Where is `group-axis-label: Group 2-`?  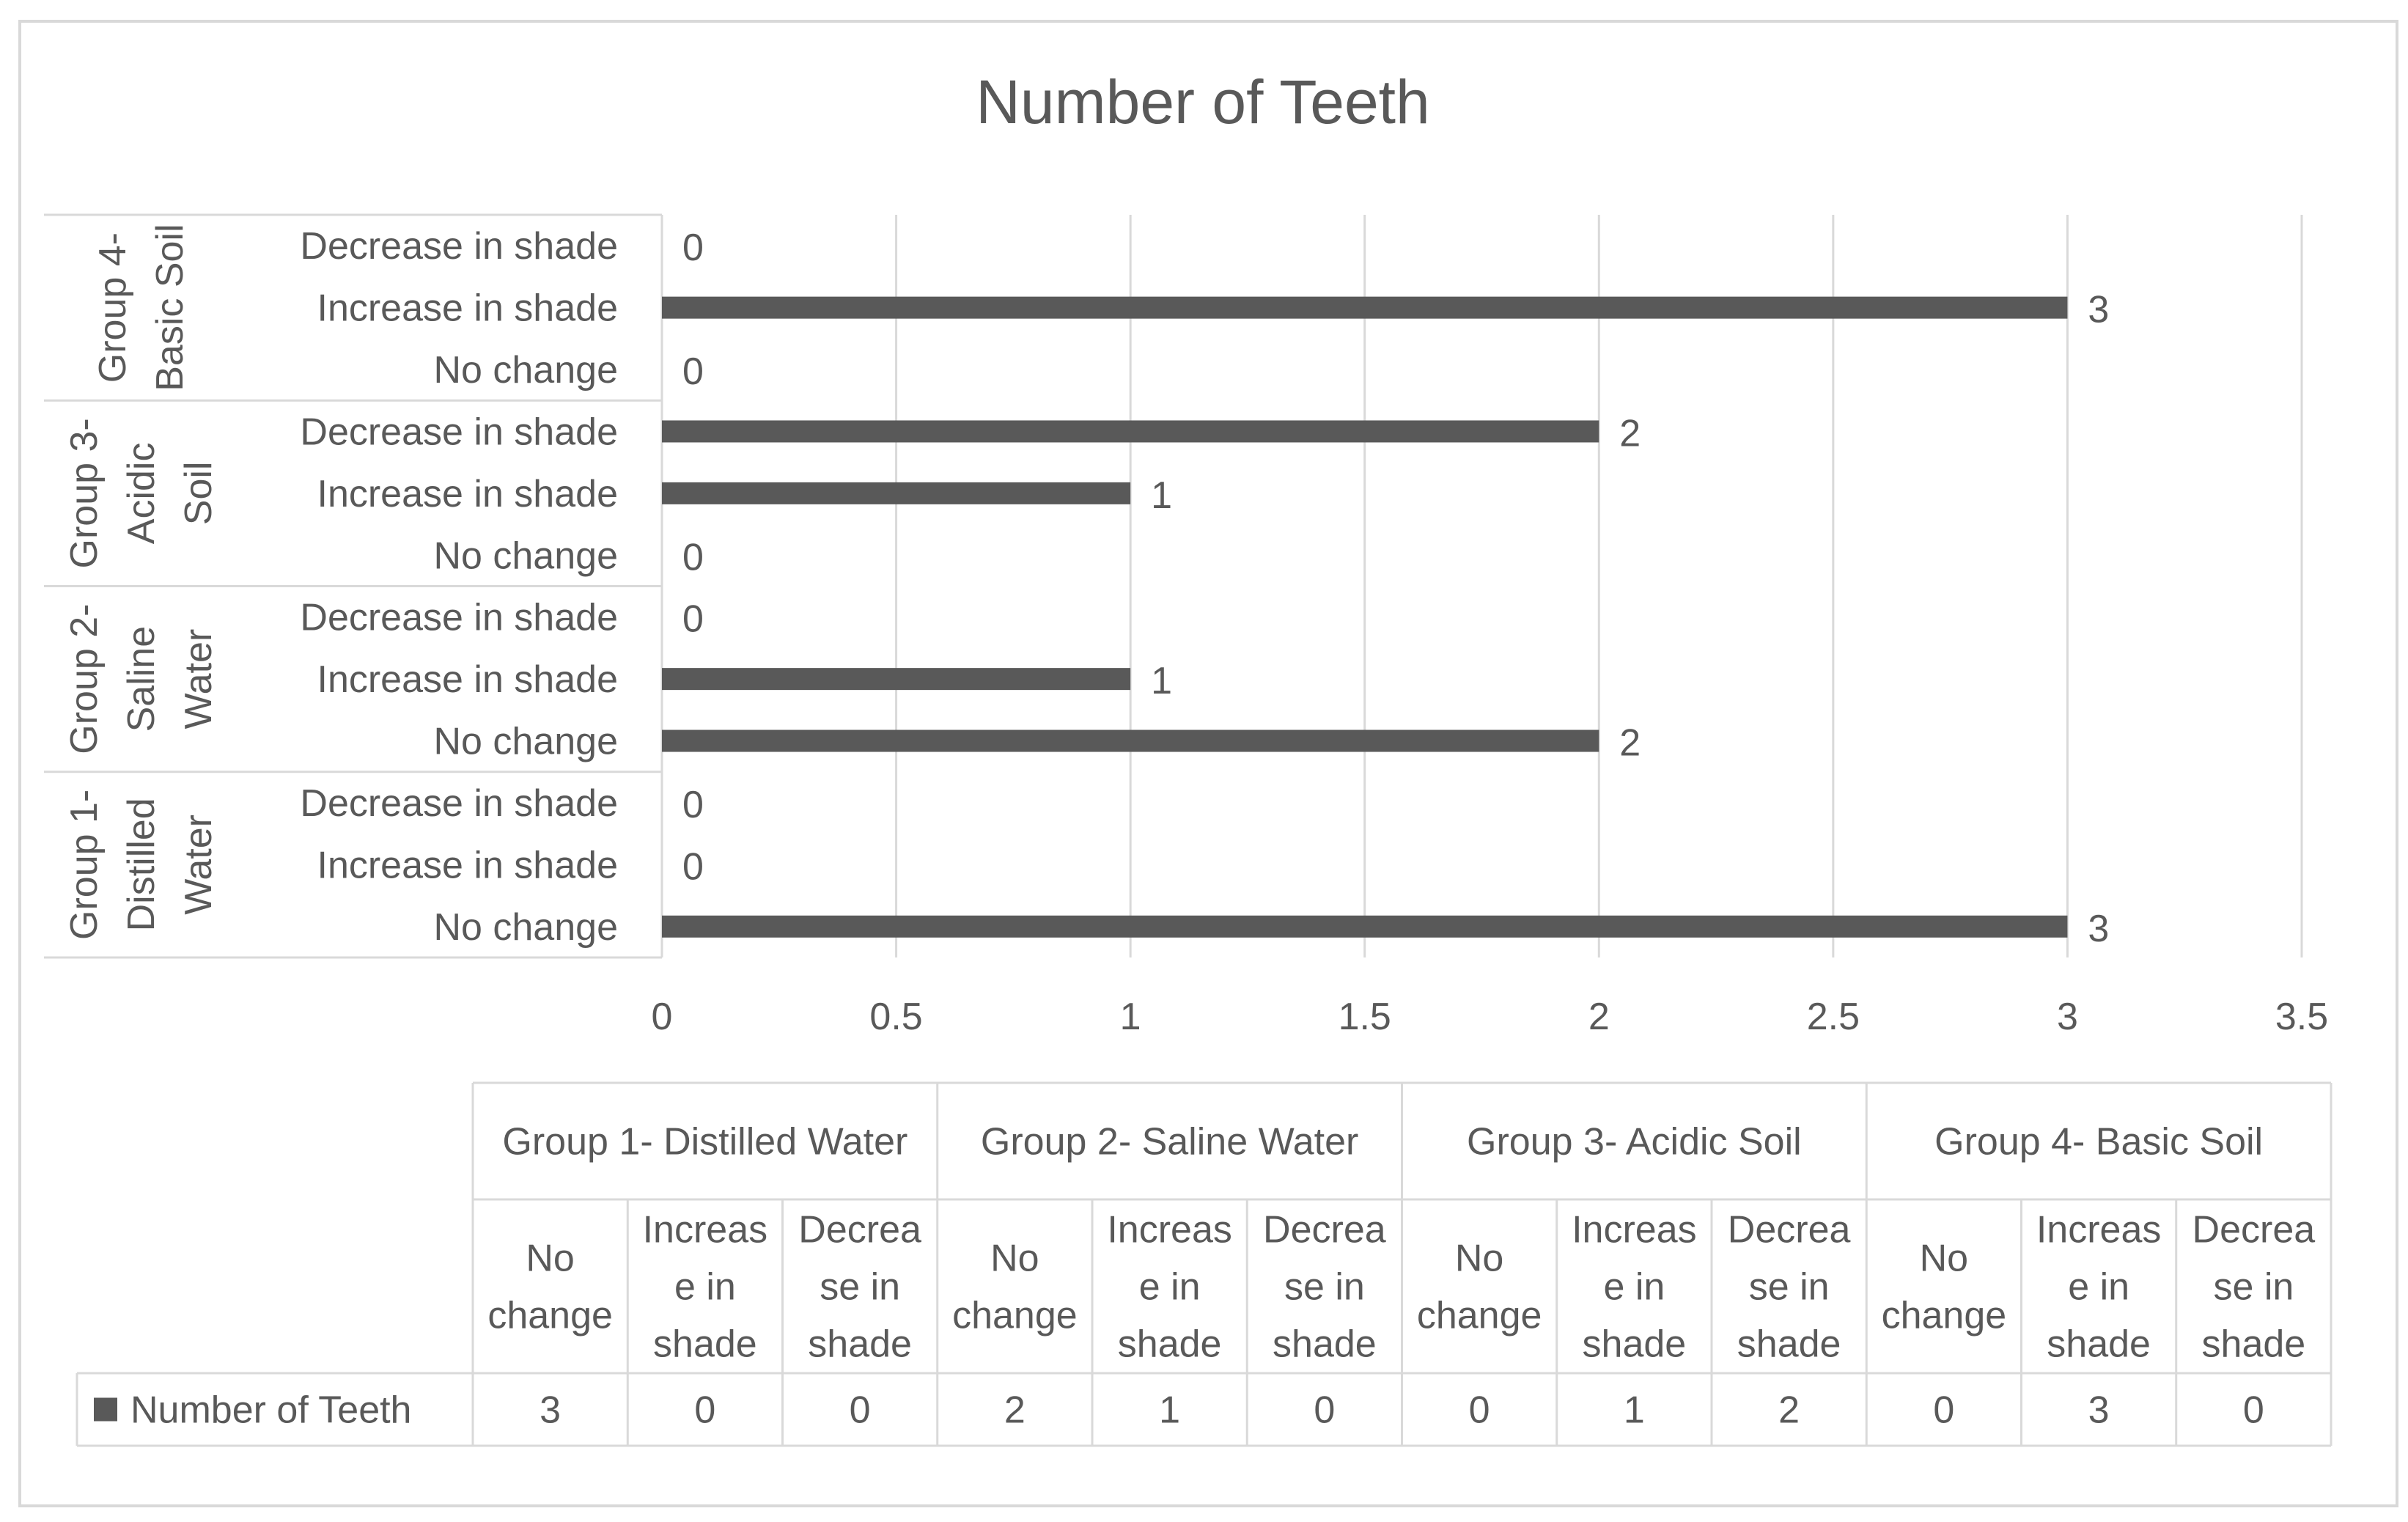 group-axis-label: Group 2- is located at coordinates (84, 679).